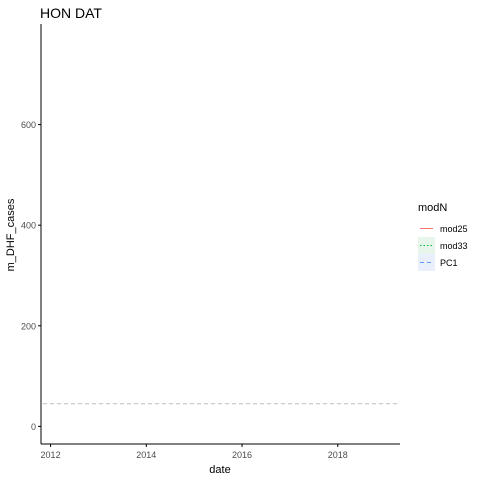 This screenshot has width=480, height=480. What do you see at coordinates (438, 262) in the screenshot?
I see `legend-item-PC1: PC1` at bounding box center [438, 262].